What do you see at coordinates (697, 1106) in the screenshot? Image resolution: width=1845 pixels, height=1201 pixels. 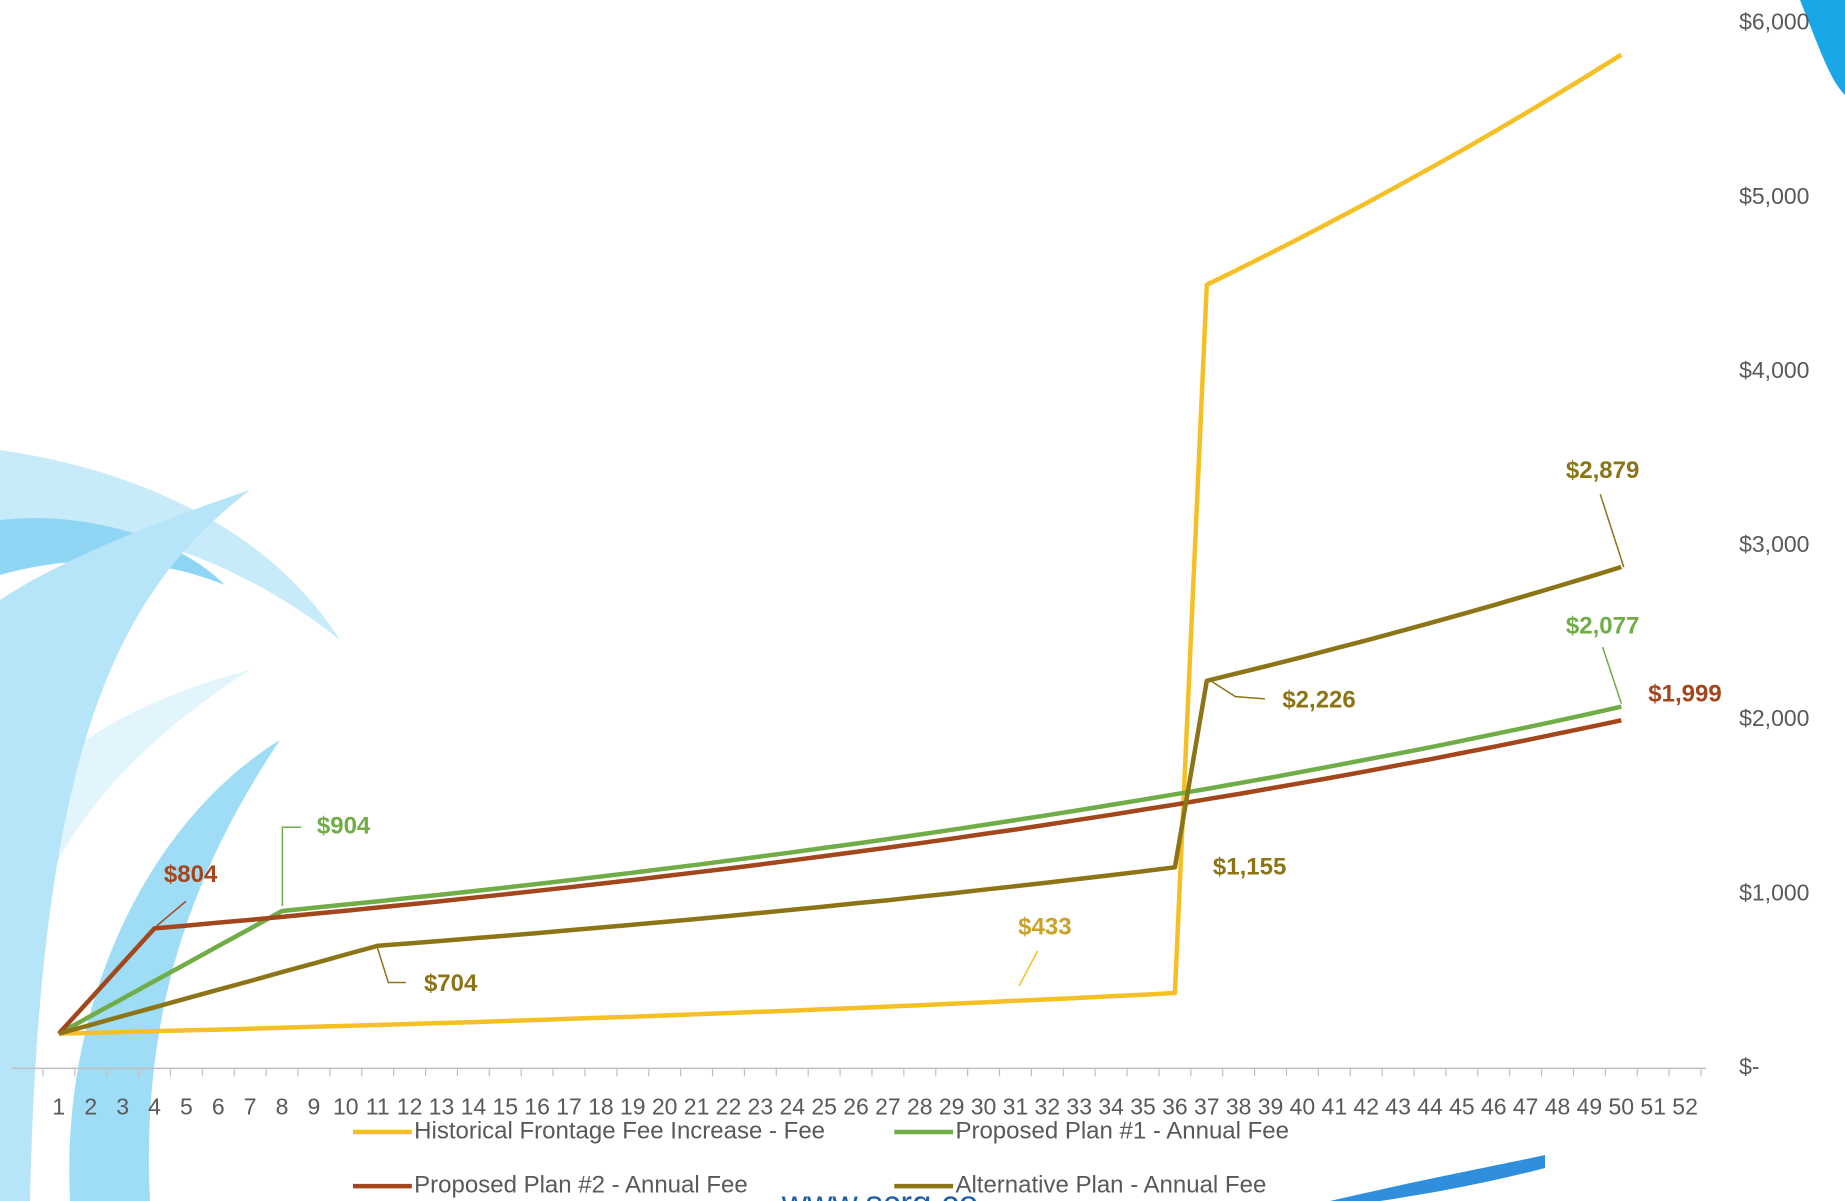 I see `x-tick-label: 21` at bounding box center [697, 1106].